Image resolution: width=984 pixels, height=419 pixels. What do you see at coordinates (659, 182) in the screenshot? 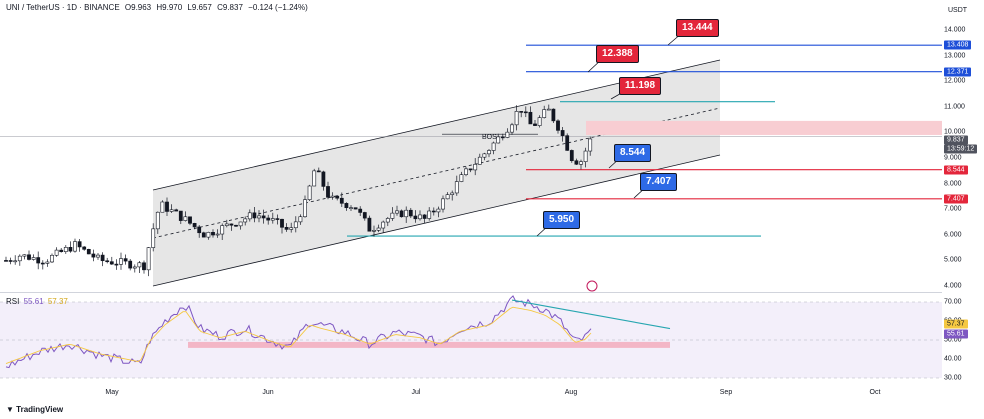
I see `price-callout: 7.407` at bounding box center [659, 182].